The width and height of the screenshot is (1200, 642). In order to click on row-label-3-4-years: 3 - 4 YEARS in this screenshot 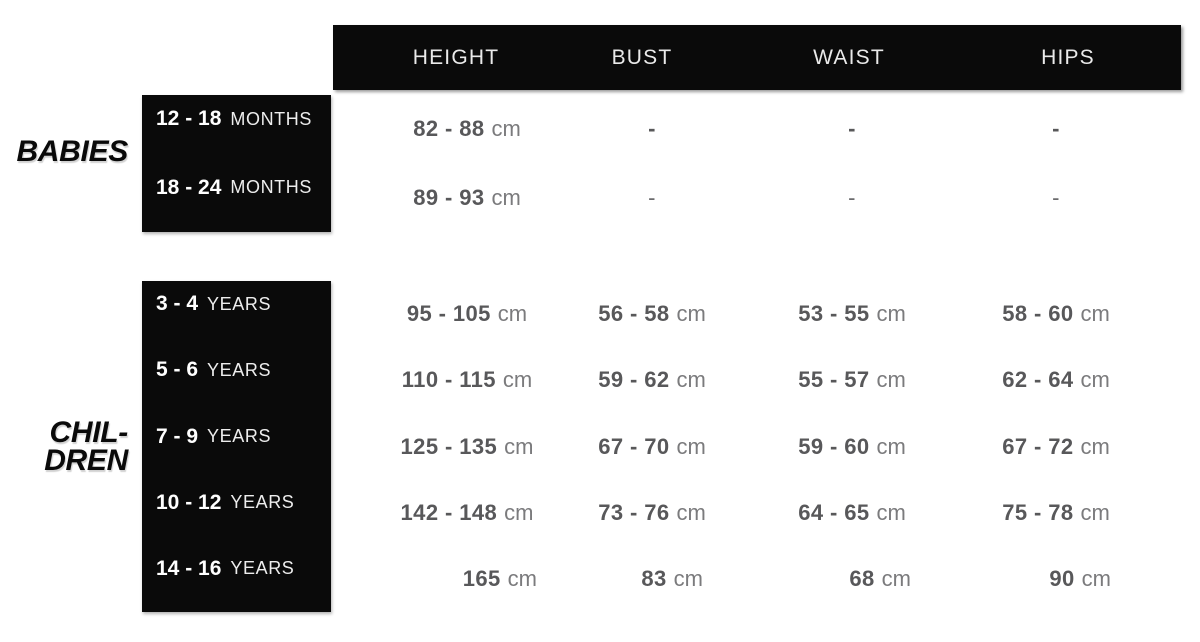, I will do `click(236, 304)`.